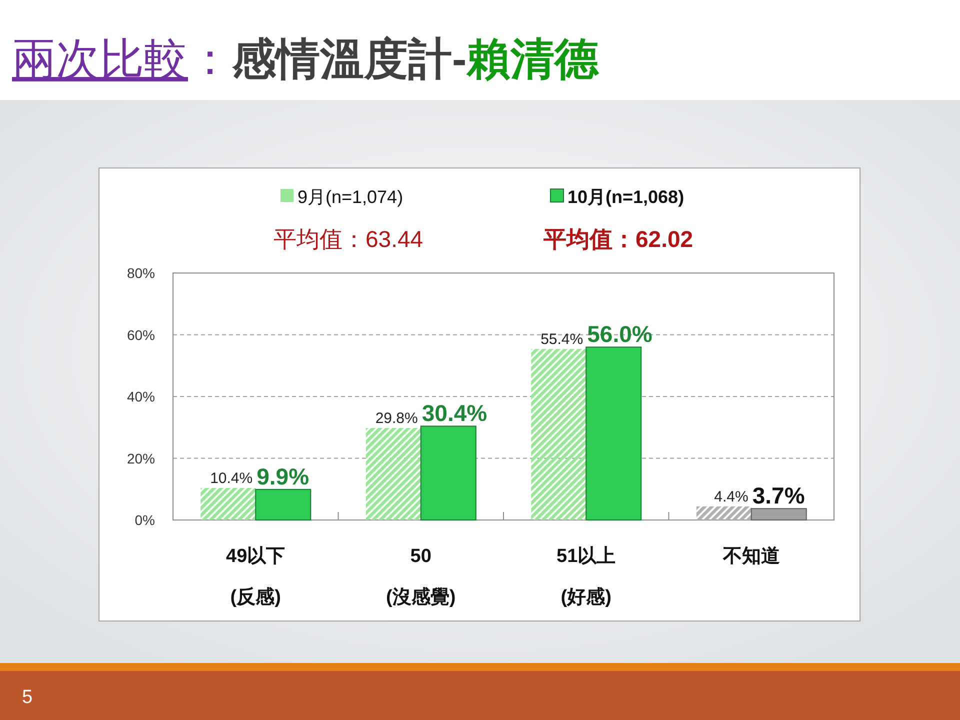  I want to click on x-tick-label: 51以上 (好感), so click(586, 576).